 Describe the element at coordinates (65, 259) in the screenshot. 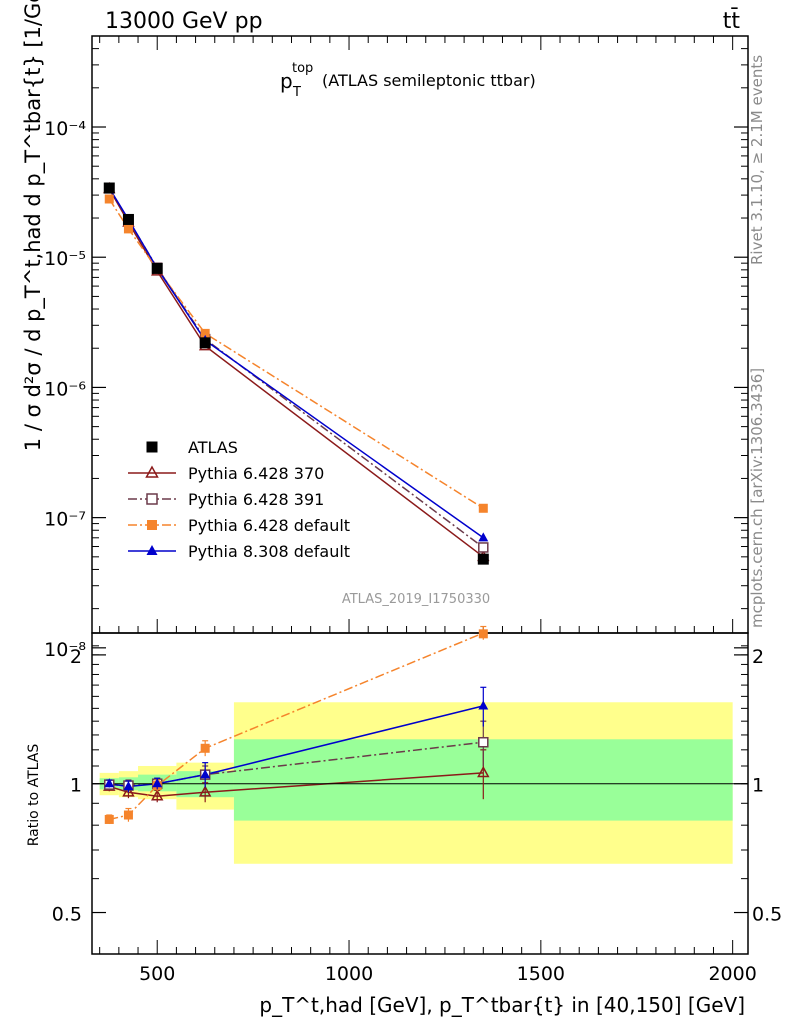

I see `y-tick-label: 10⁻⁵` at that location.